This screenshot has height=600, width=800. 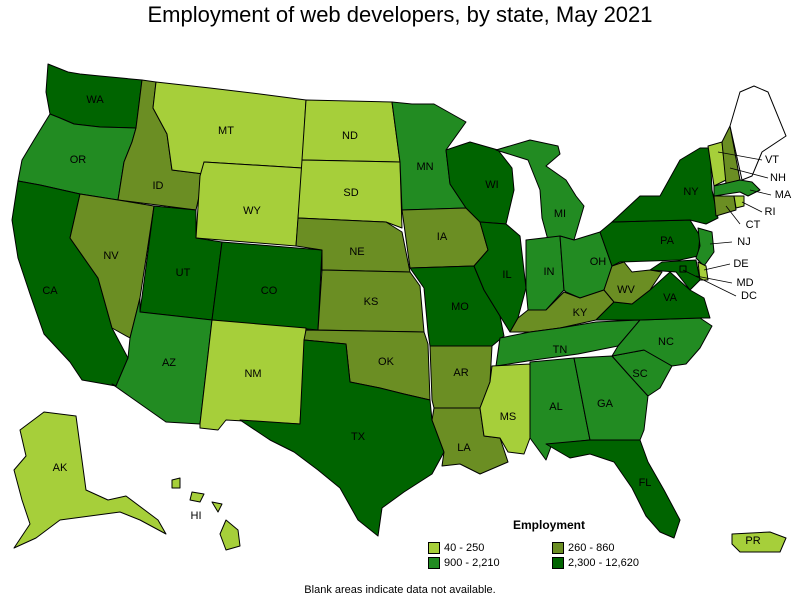 I want to click on state-label: MT, so click(x=226, y=131).